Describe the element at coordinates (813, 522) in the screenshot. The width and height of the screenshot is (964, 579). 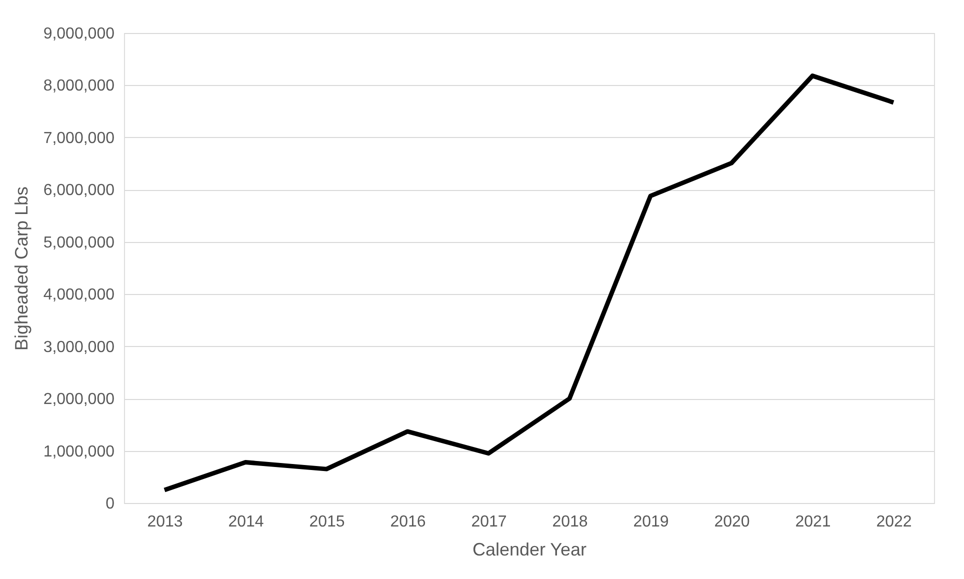
I see `x-tick-label: 2021` at that location.